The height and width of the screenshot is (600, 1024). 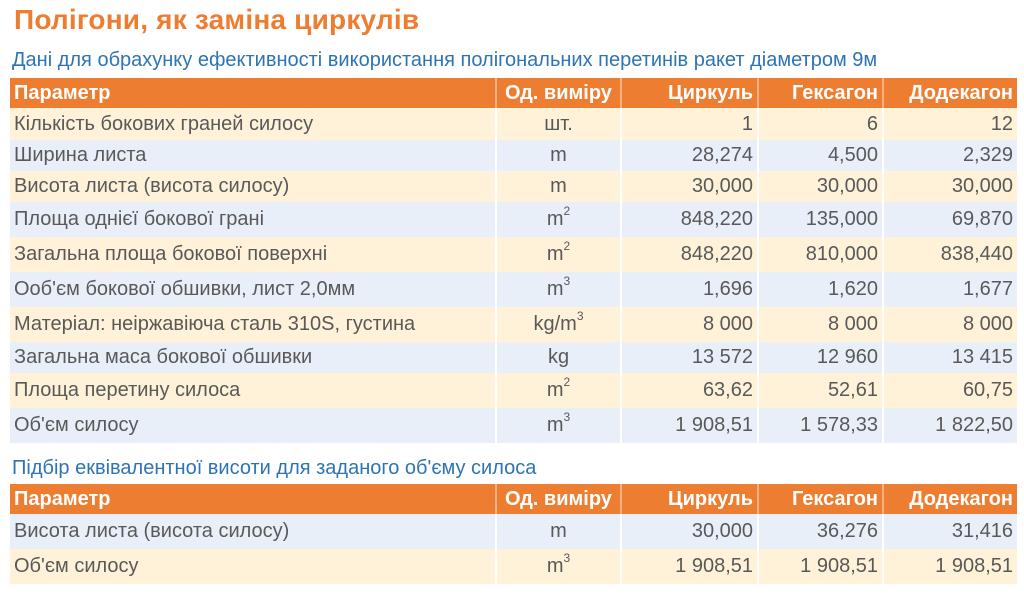 I want to click on dodecagon-value-cell: 1,677, so click(x=950, y=289).